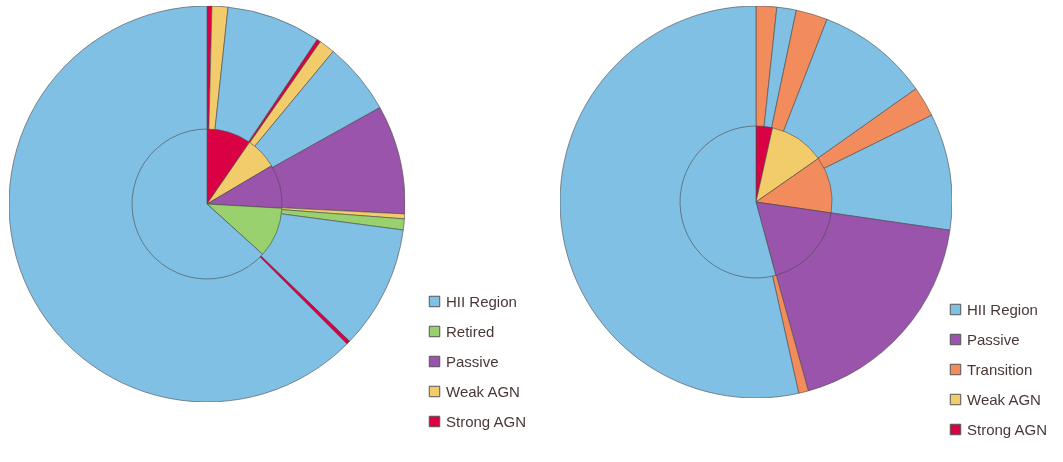  I want to click on legend-label: Retired, so click(470, 331).